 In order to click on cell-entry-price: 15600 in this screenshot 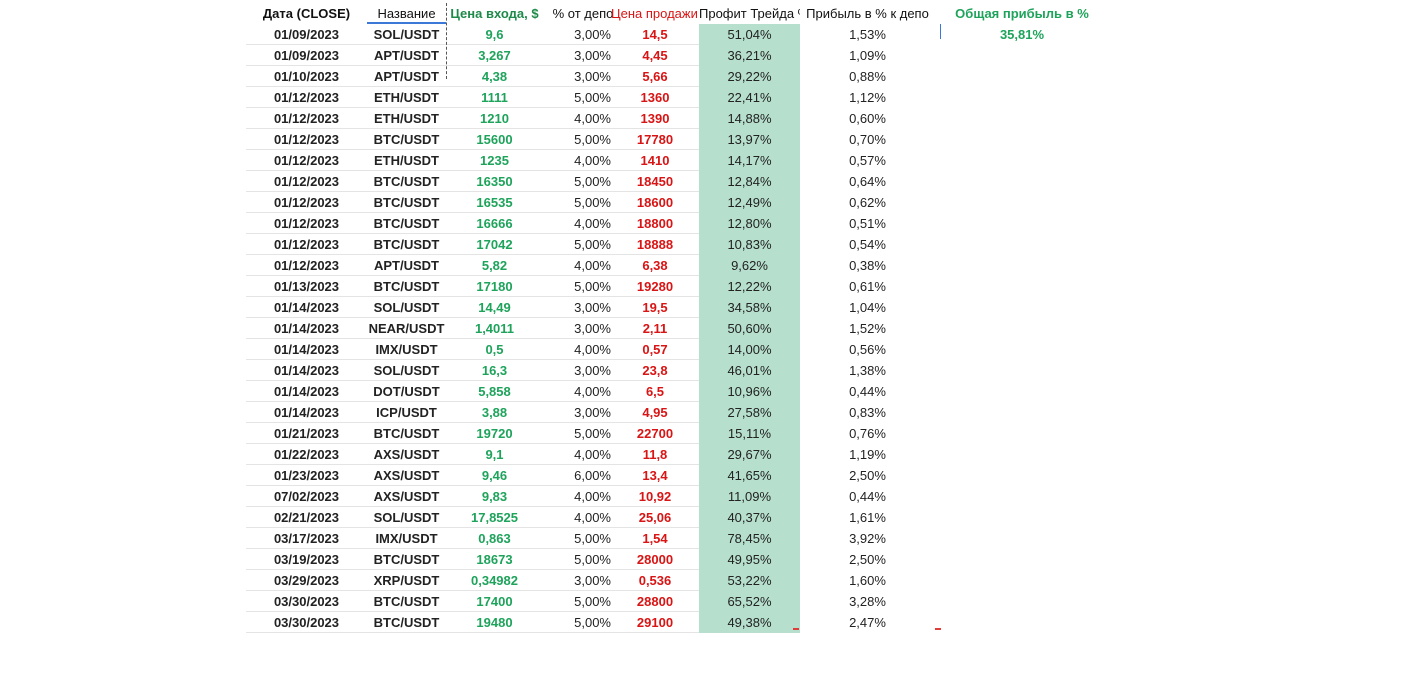, I will do `click(494, 139)`.